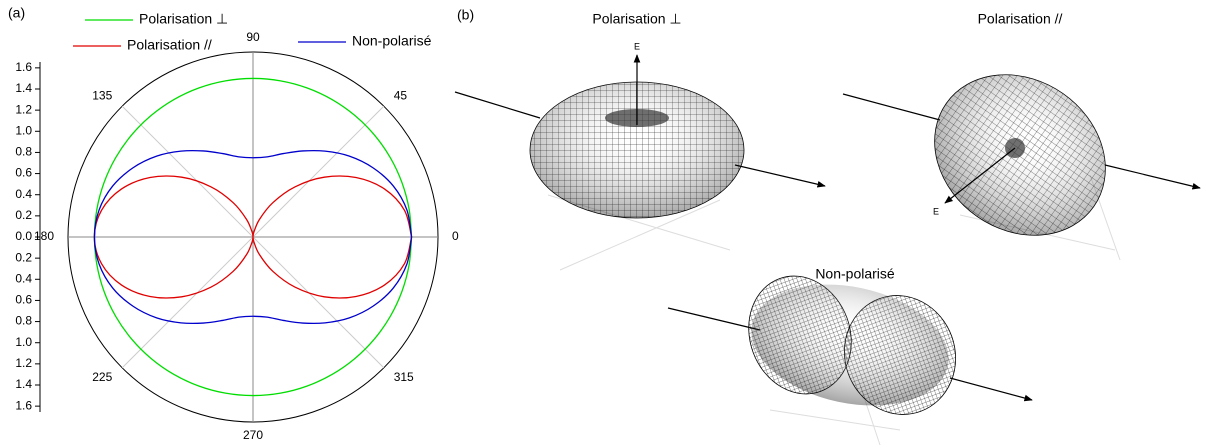 This screenshot has height=448, width=1206. What do you see at coordinates (253, 435) in the screenshot?
I see `angular-tick-label: 270` at bounding box center [253, 435].